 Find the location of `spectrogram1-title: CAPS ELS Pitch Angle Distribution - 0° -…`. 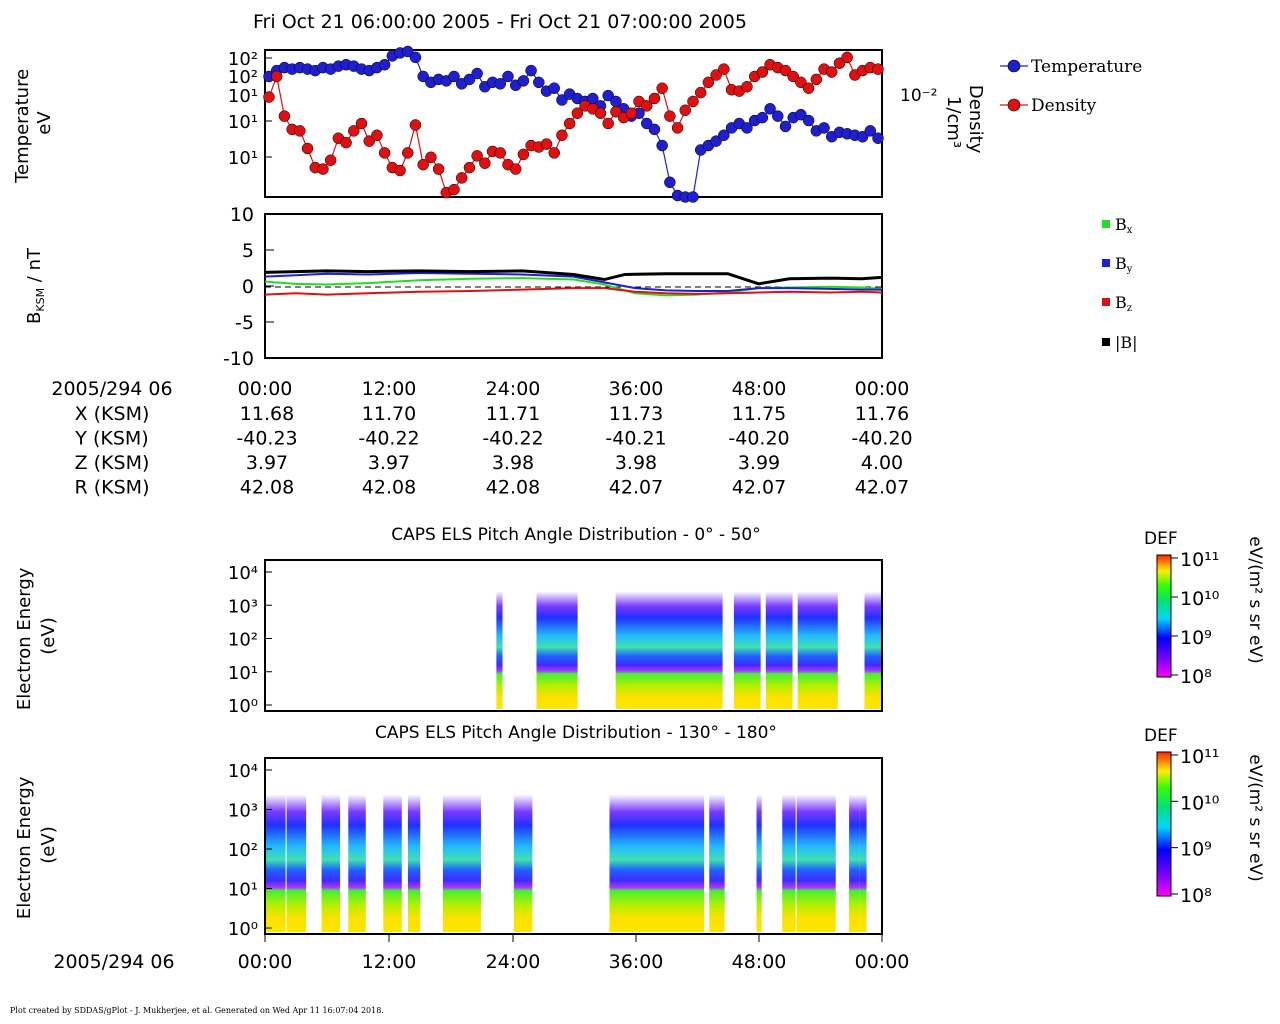

spectrogram1-title: CAPS ELS Pitch Angle Distribution - 0° -… is located at coordinates (575, 535).